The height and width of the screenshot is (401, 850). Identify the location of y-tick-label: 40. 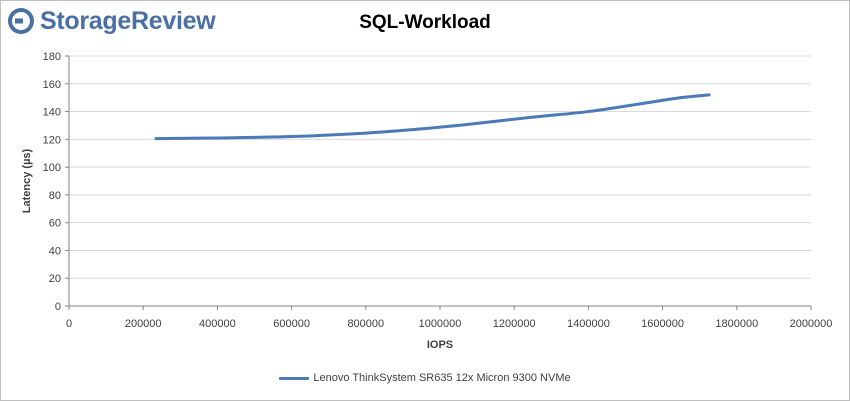
(55, 251).